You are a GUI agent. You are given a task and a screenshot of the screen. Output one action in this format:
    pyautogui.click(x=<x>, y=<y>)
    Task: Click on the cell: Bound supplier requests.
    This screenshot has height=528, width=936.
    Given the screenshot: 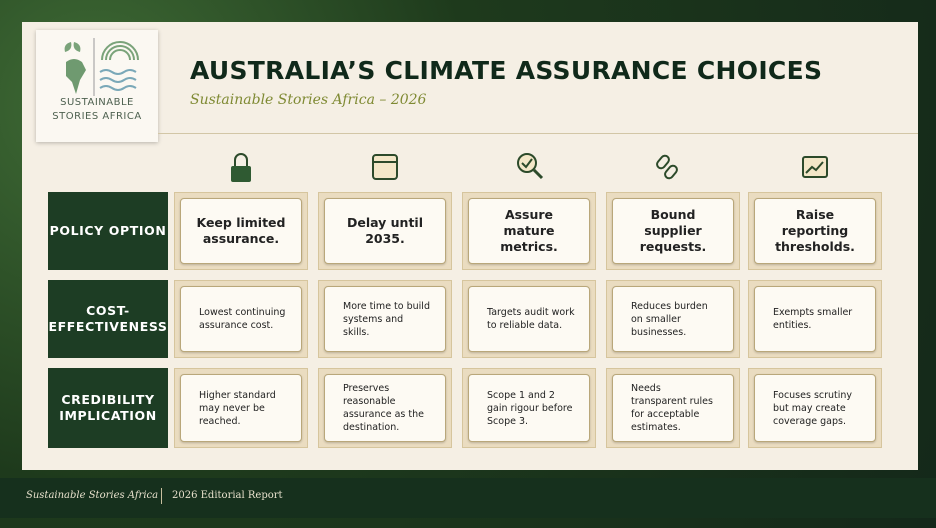 What is the action you would take?
    pyautogui.click(x=673, y=231)
    